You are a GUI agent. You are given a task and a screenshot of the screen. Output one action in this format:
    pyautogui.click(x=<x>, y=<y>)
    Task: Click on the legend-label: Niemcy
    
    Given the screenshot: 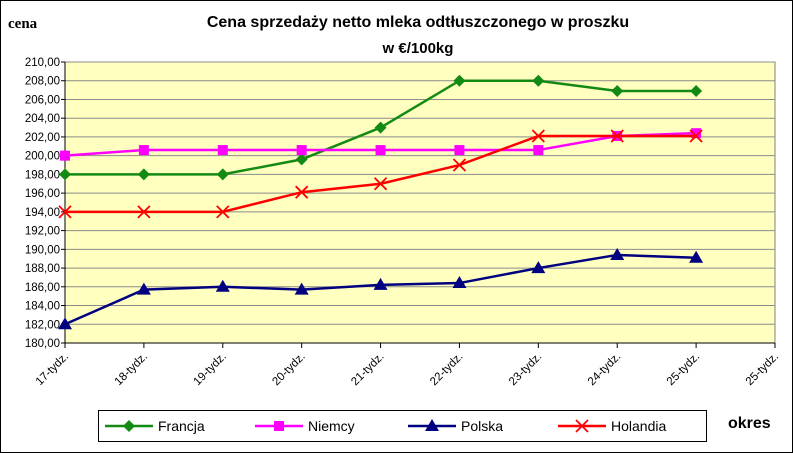 What is the action you would take?
    pyautogui.click(x=331, y=426)
    